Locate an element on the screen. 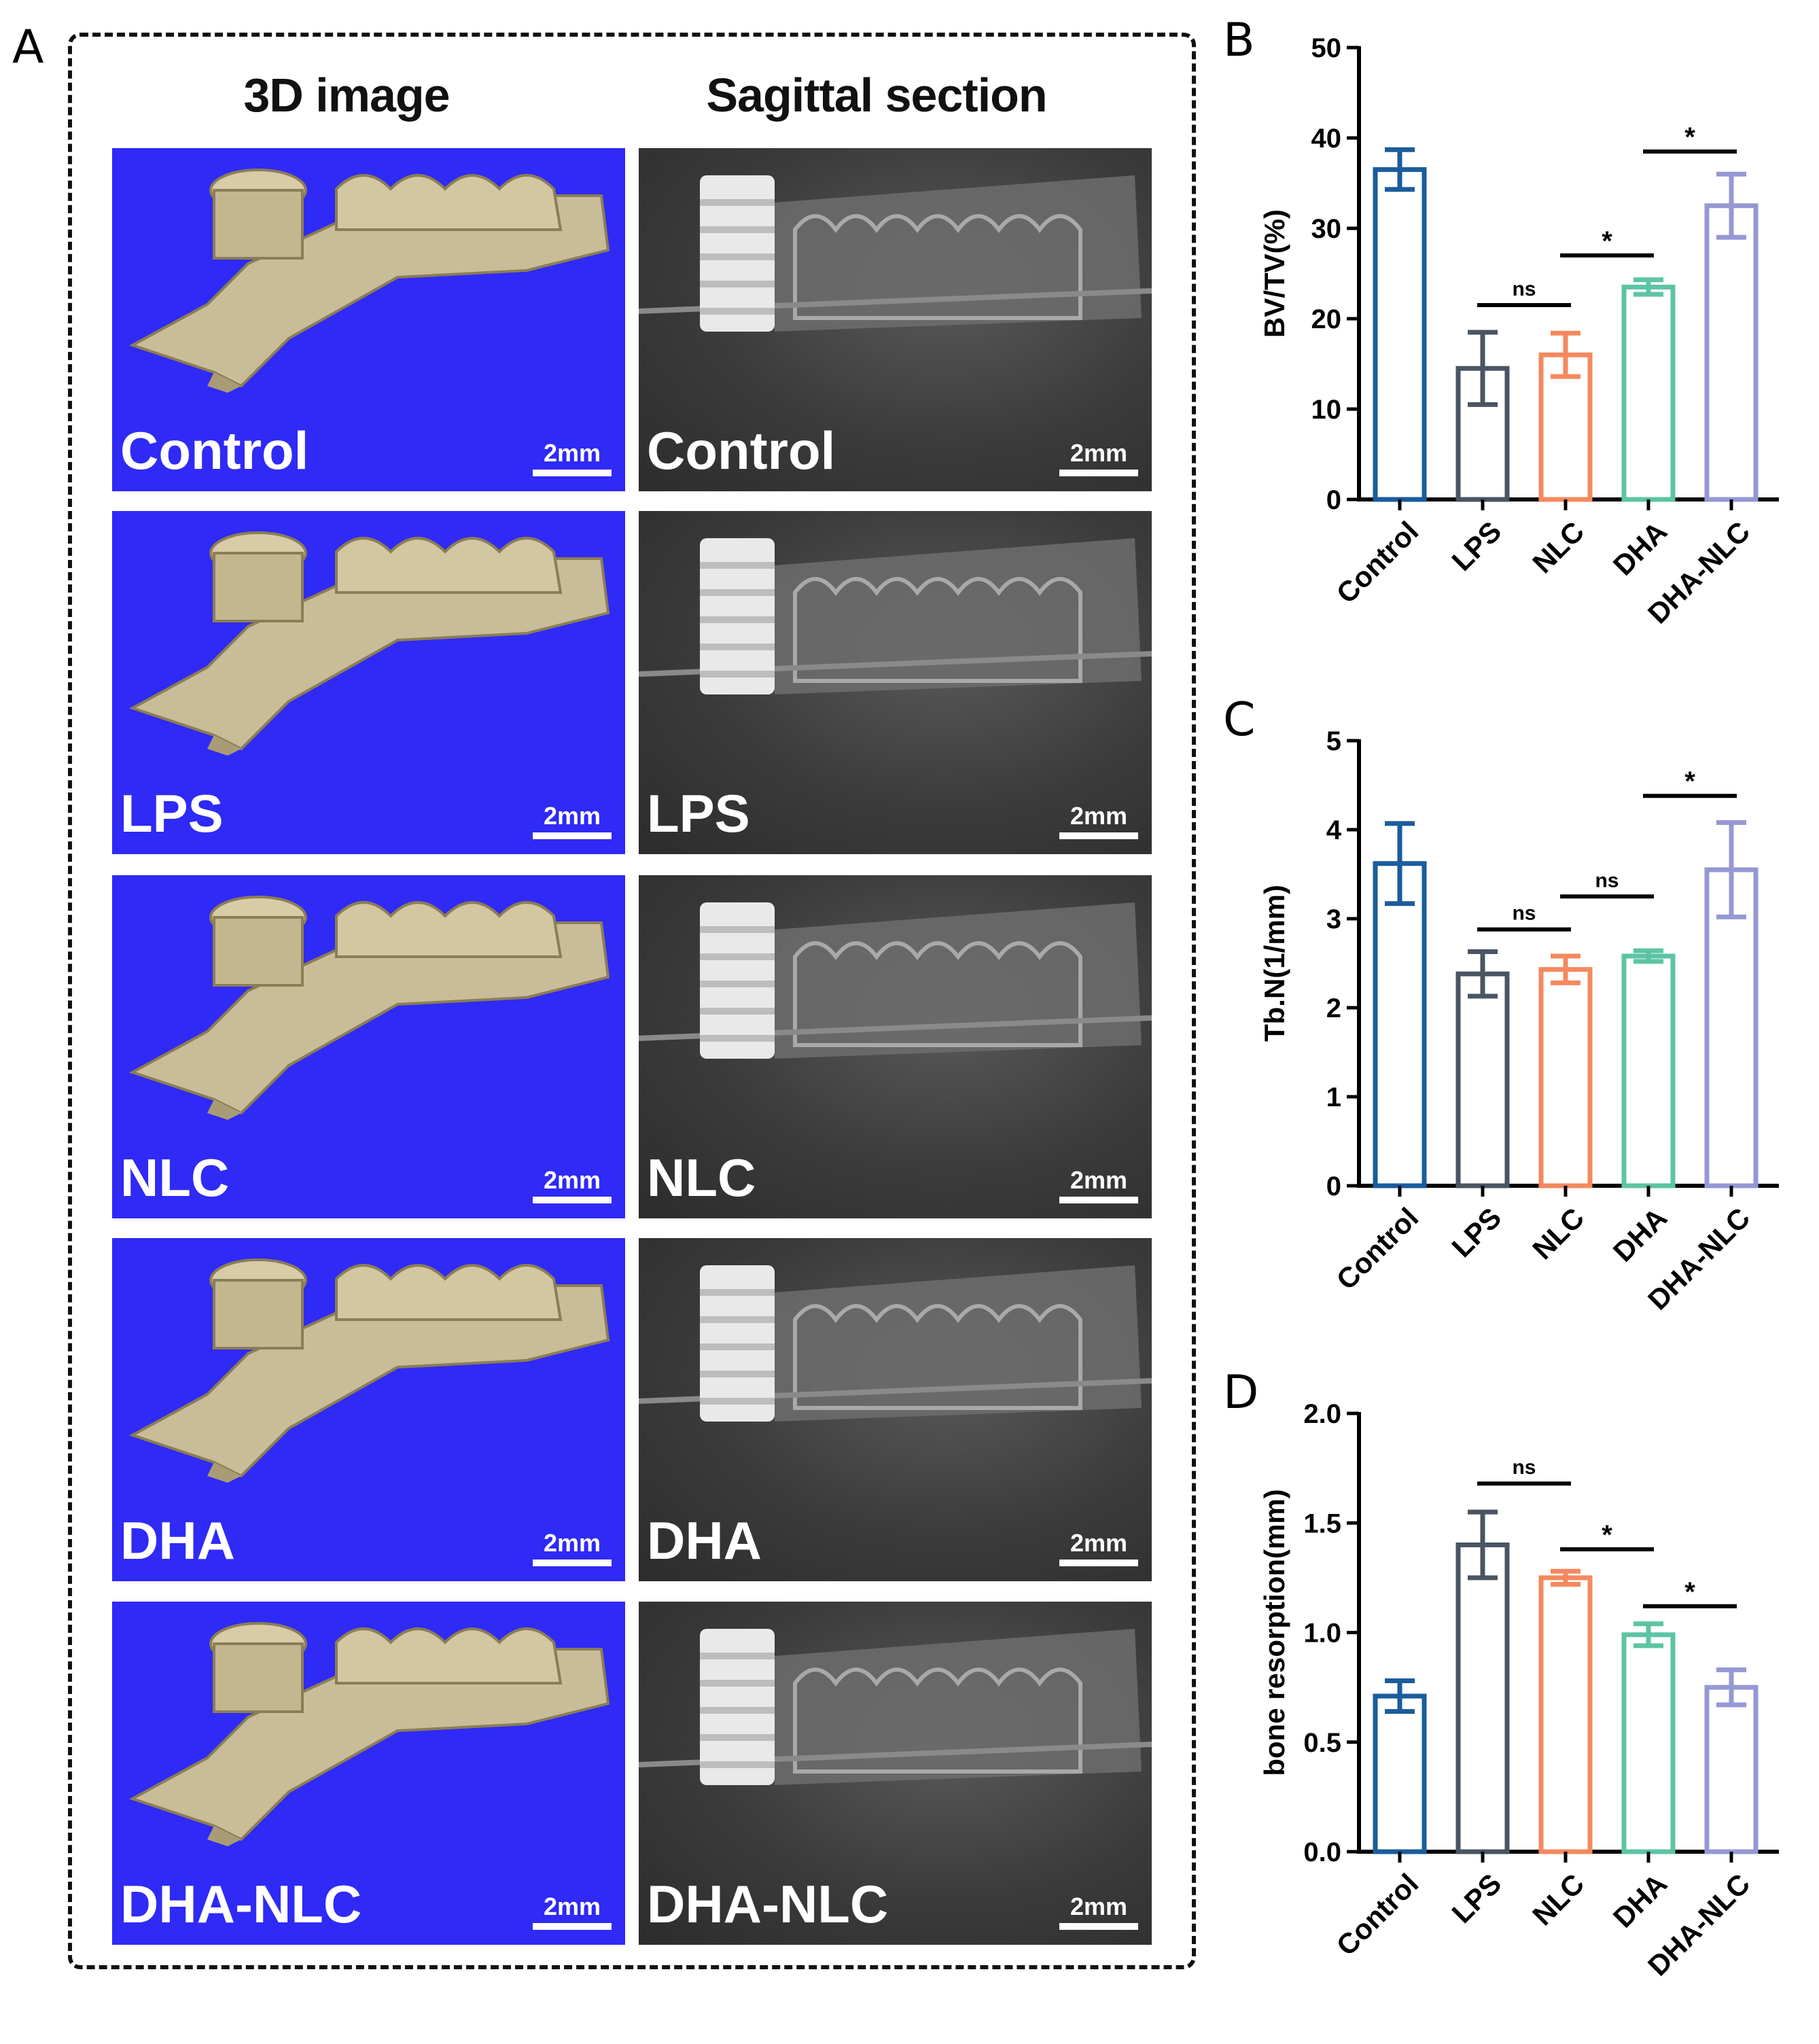 The image size is (1819, 2044). image-3d-lps: LPS 2mm is located at coordinates (369, 682).